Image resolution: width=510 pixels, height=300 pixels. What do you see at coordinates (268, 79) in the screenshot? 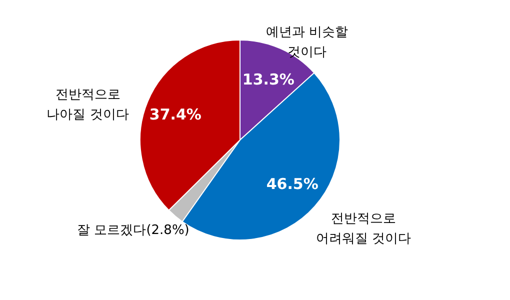
I see `data-label: 13.3%` at bounding box center [268, 79].